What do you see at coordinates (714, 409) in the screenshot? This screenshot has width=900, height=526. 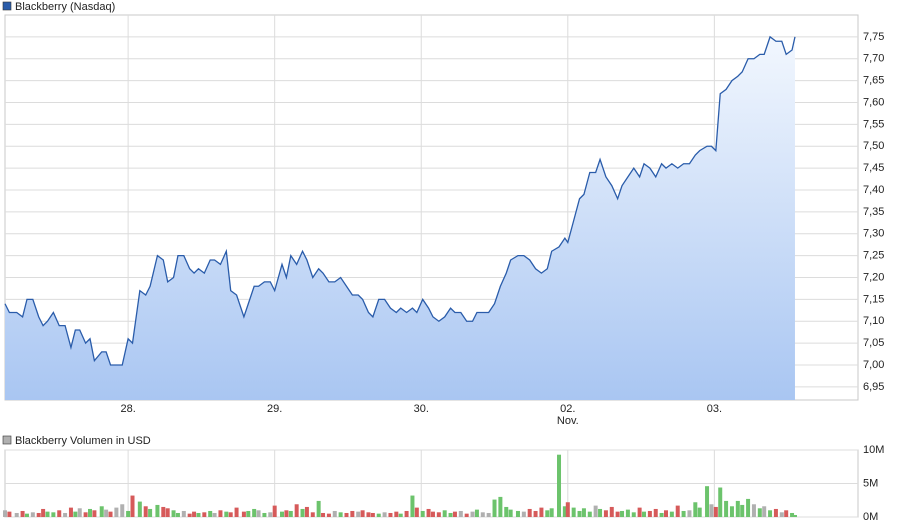 I see `x-tick-label: 03.` at bounding box center [714, 409].